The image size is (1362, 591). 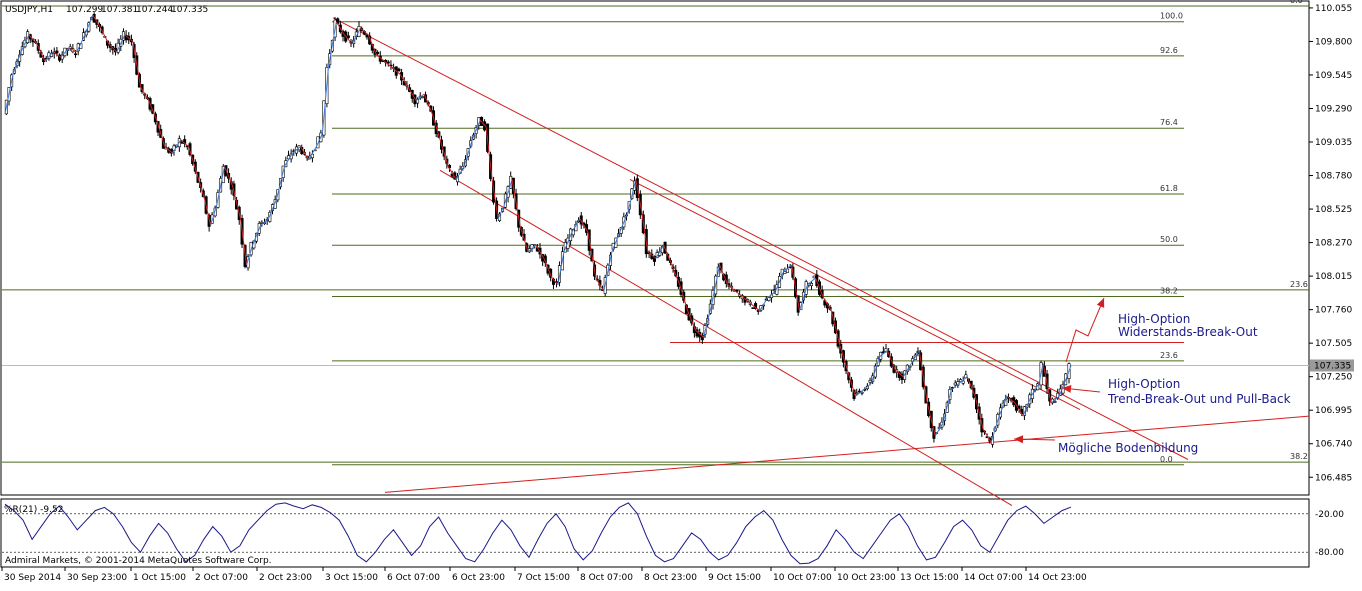 I want to click on arrow-trendbreak-head, so click(x=1067, y=388).